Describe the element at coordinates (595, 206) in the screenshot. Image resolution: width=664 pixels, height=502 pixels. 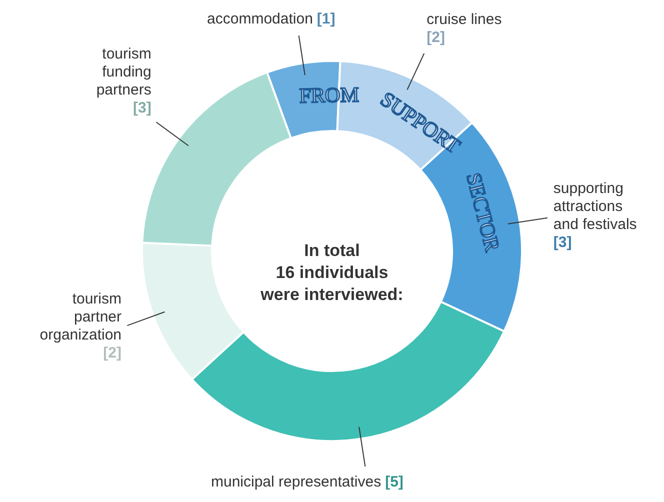
I see `slice-label: supporting attractions and festivals` at that location.